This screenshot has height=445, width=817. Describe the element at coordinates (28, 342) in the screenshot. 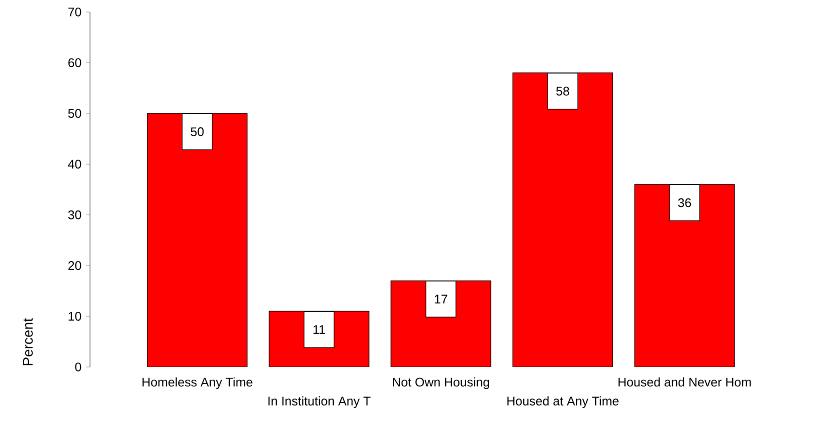

I see `y-axis-title: Percent` at that location.